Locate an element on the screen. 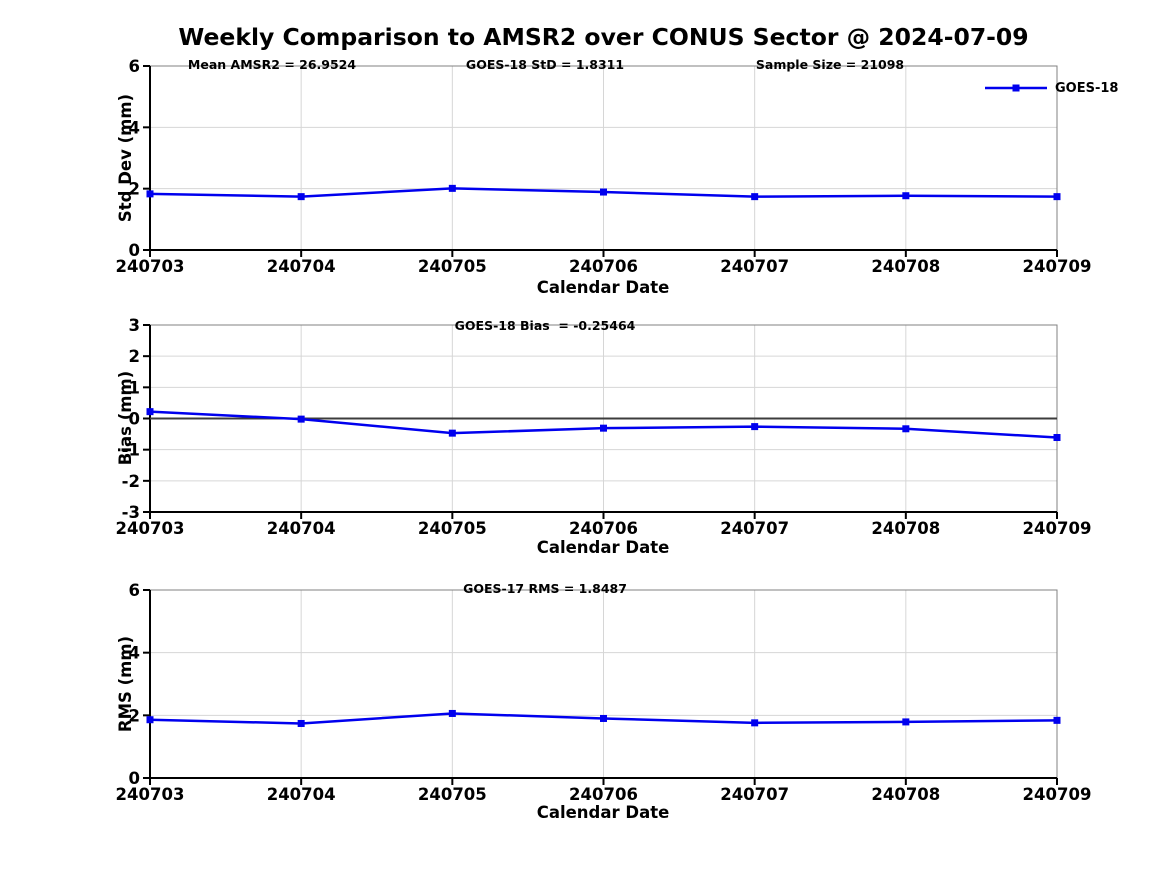  annotation-sample-size: Sample Size = 21098 is located at coordinates (830, 64).